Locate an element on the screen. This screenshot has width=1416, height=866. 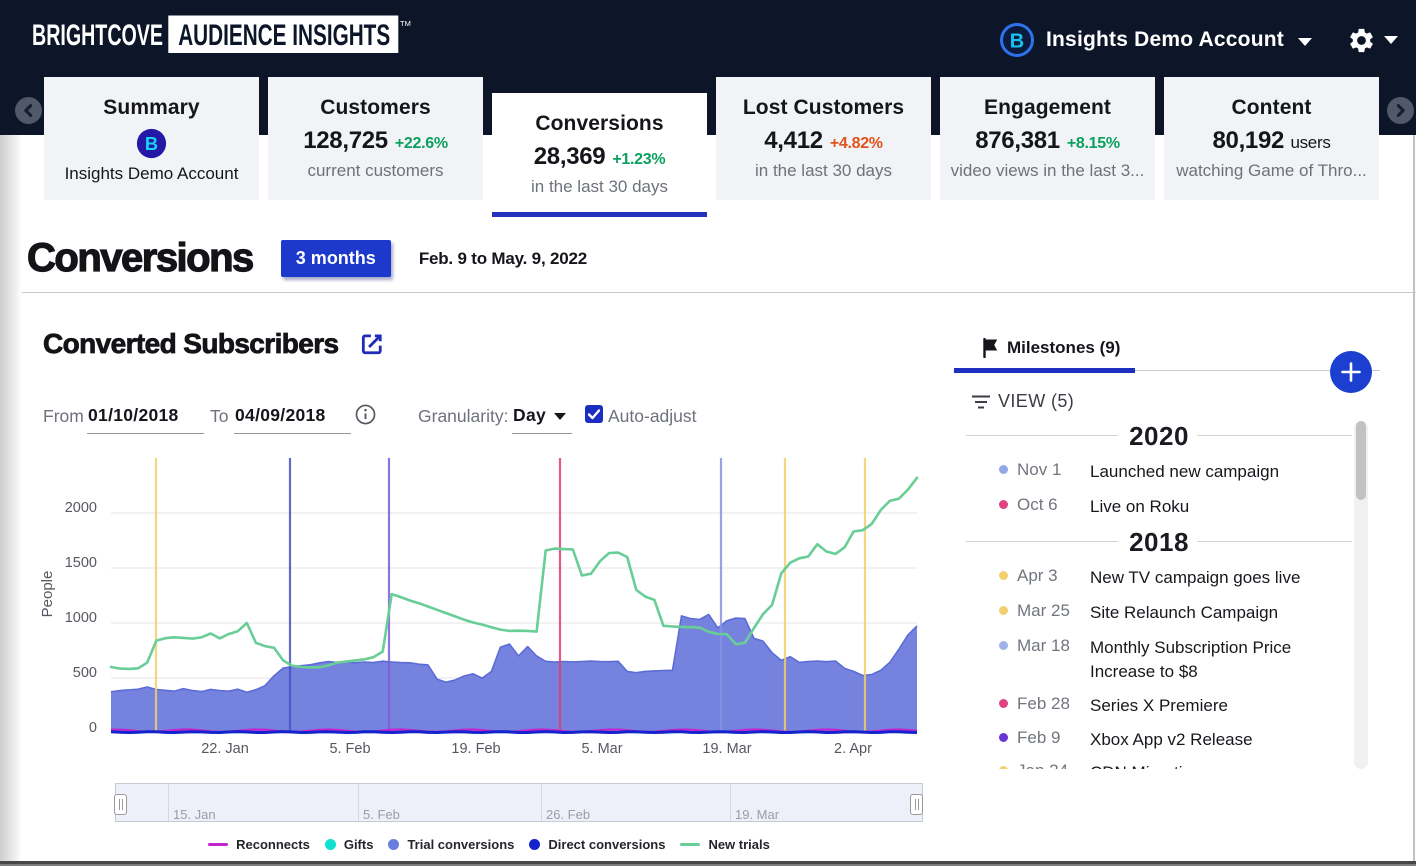
svg-text: BRIGHTCOVE is located at coordinates (97, 35).